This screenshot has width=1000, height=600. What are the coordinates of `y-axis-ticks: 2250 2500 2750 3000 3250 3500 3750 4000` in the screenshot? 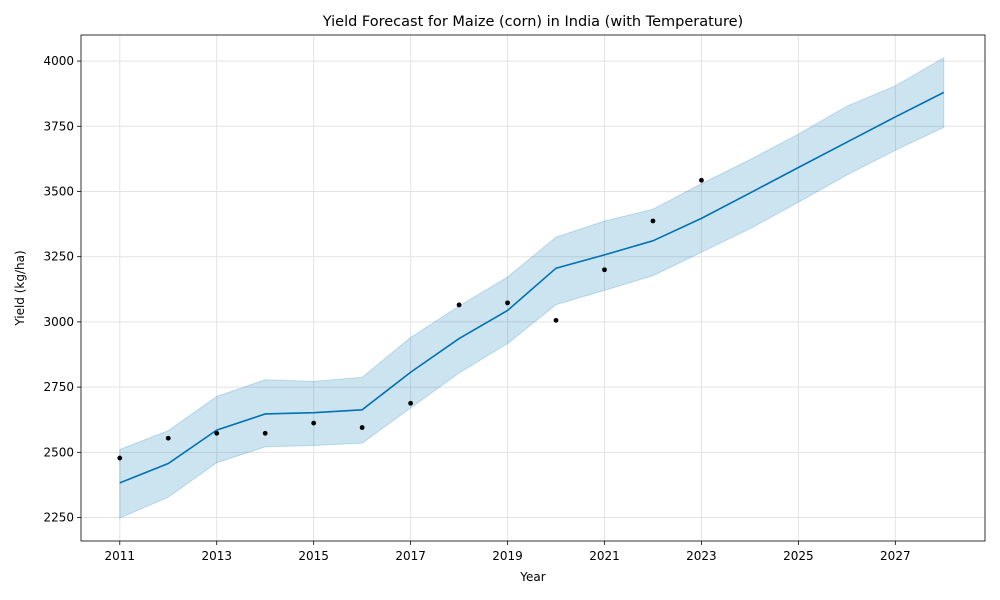 It's located at (62, 289).